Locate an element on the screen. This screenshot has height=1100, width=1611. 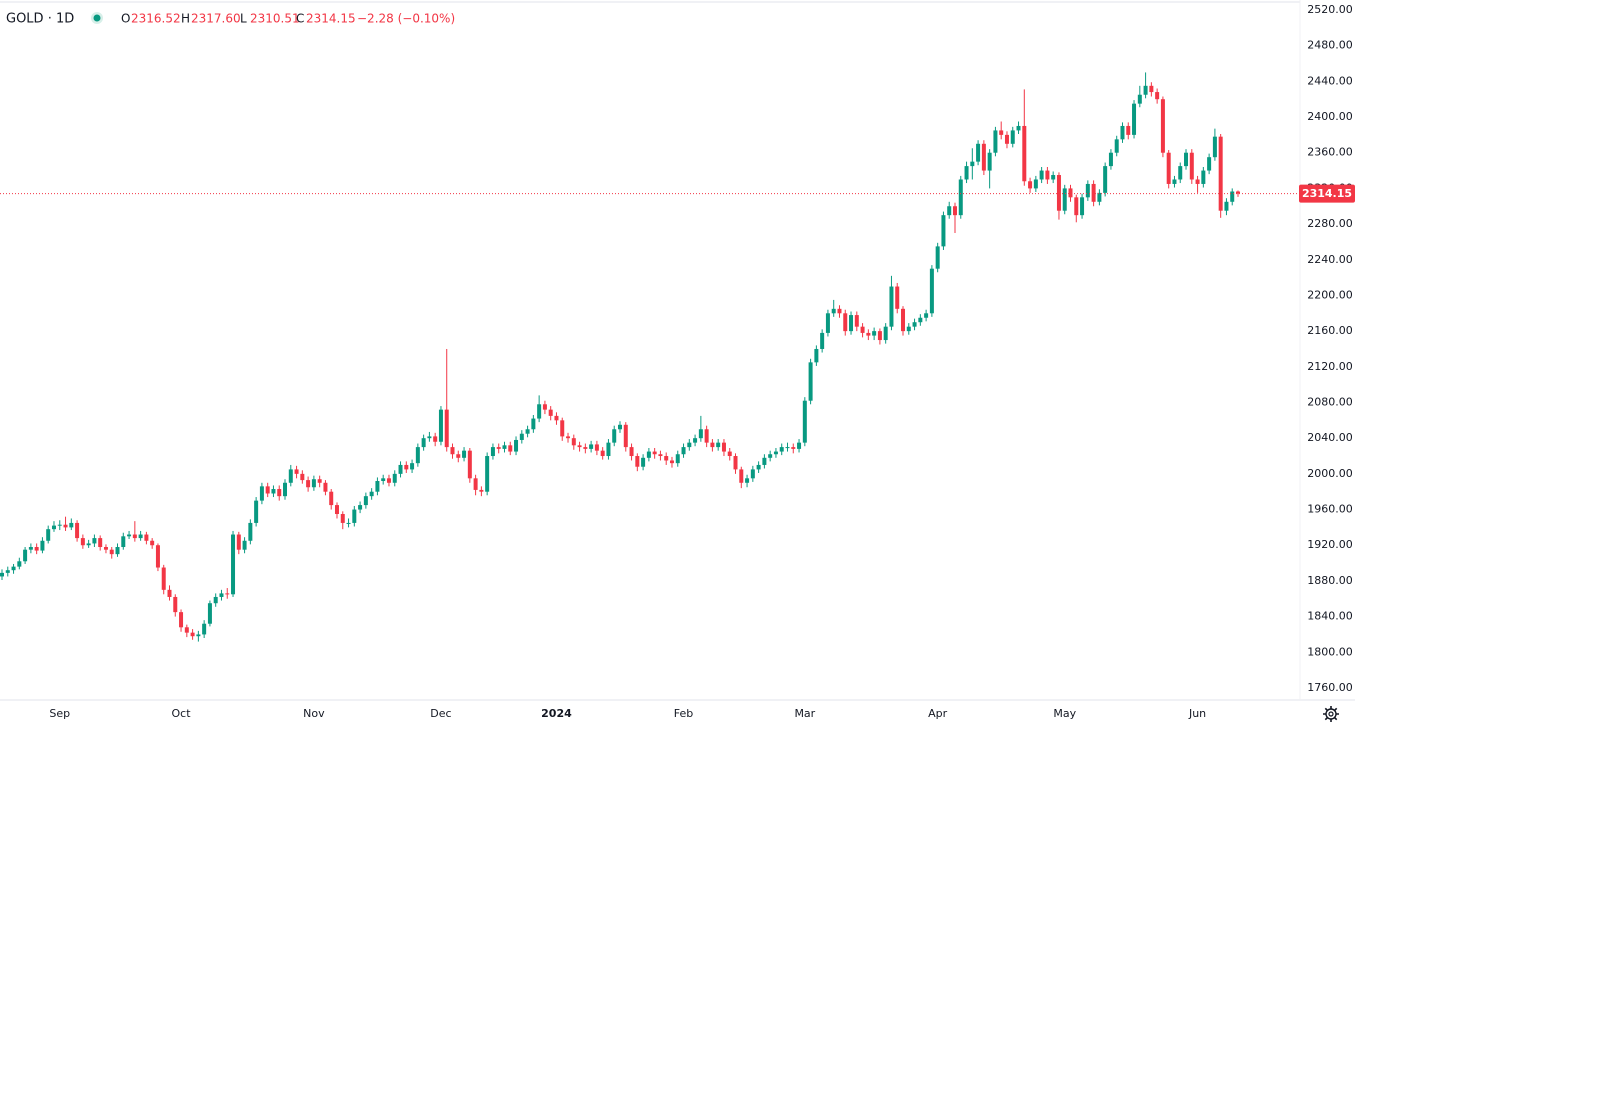
x-tick-label: Oct is located at coordinates (182, 713).